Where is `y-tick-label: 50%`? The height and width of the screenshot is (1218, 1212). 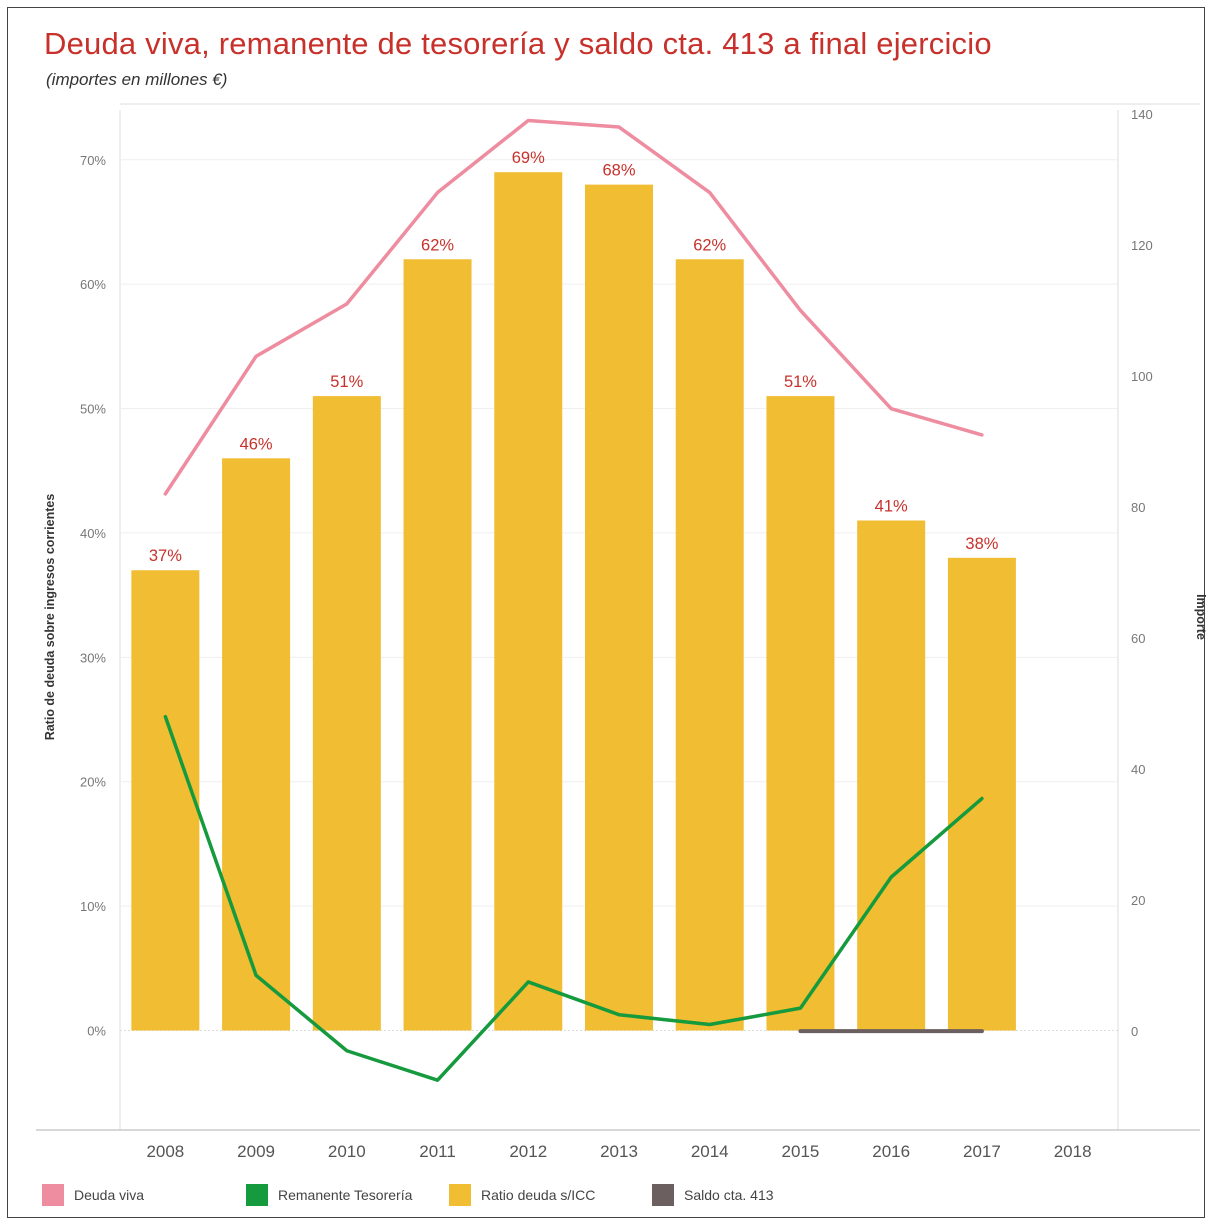
y-tick-label: 50% is located at coordinates (93, 409).